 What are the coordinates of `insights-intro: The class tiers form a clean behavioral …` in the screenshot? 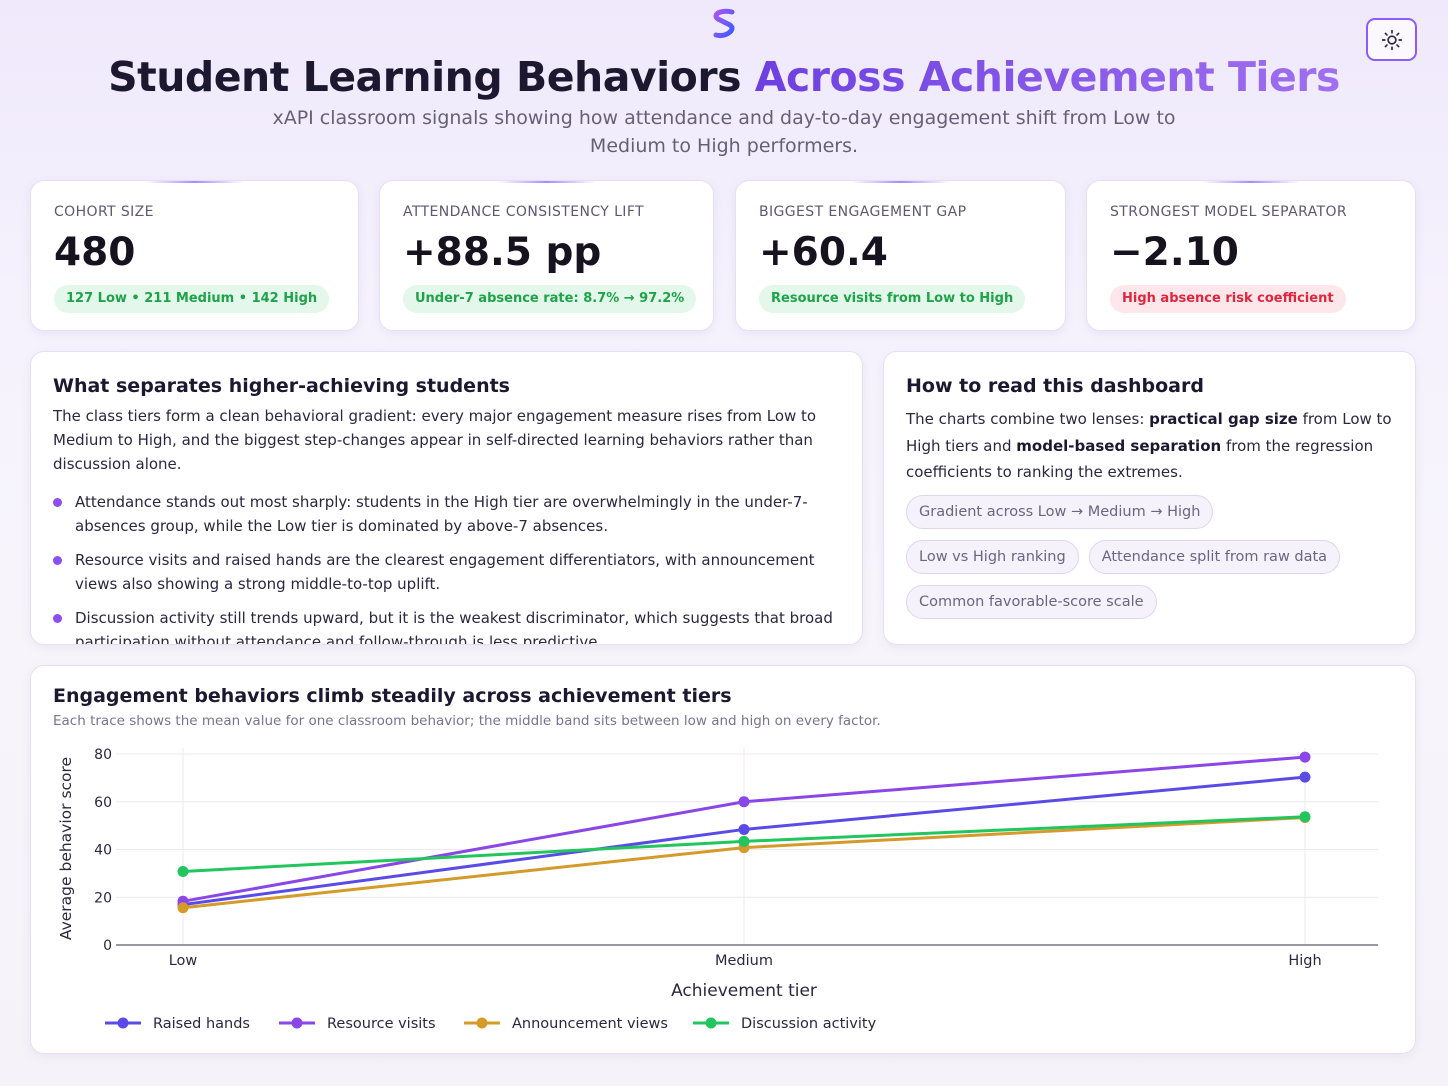 It's located at (435, 440).